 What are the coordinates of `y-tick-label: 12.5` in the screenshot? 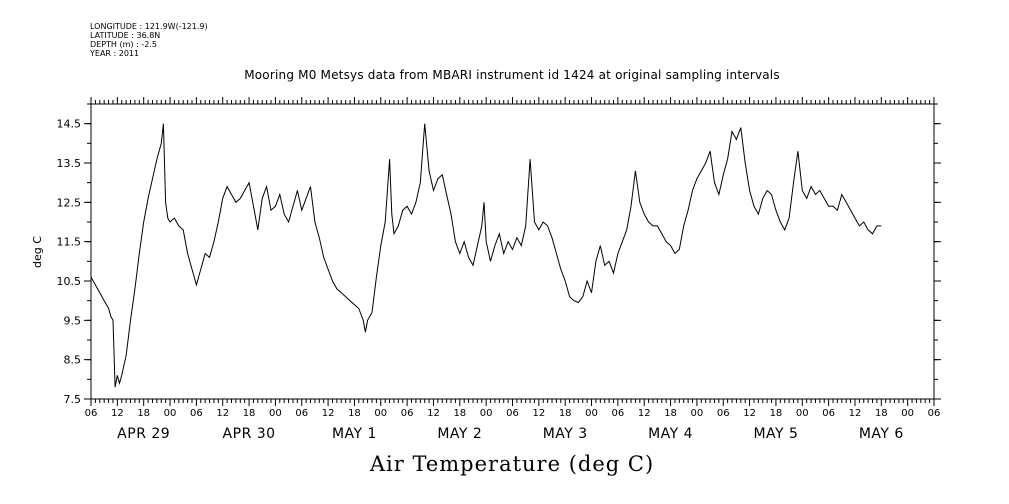 It's located at (69, 202).